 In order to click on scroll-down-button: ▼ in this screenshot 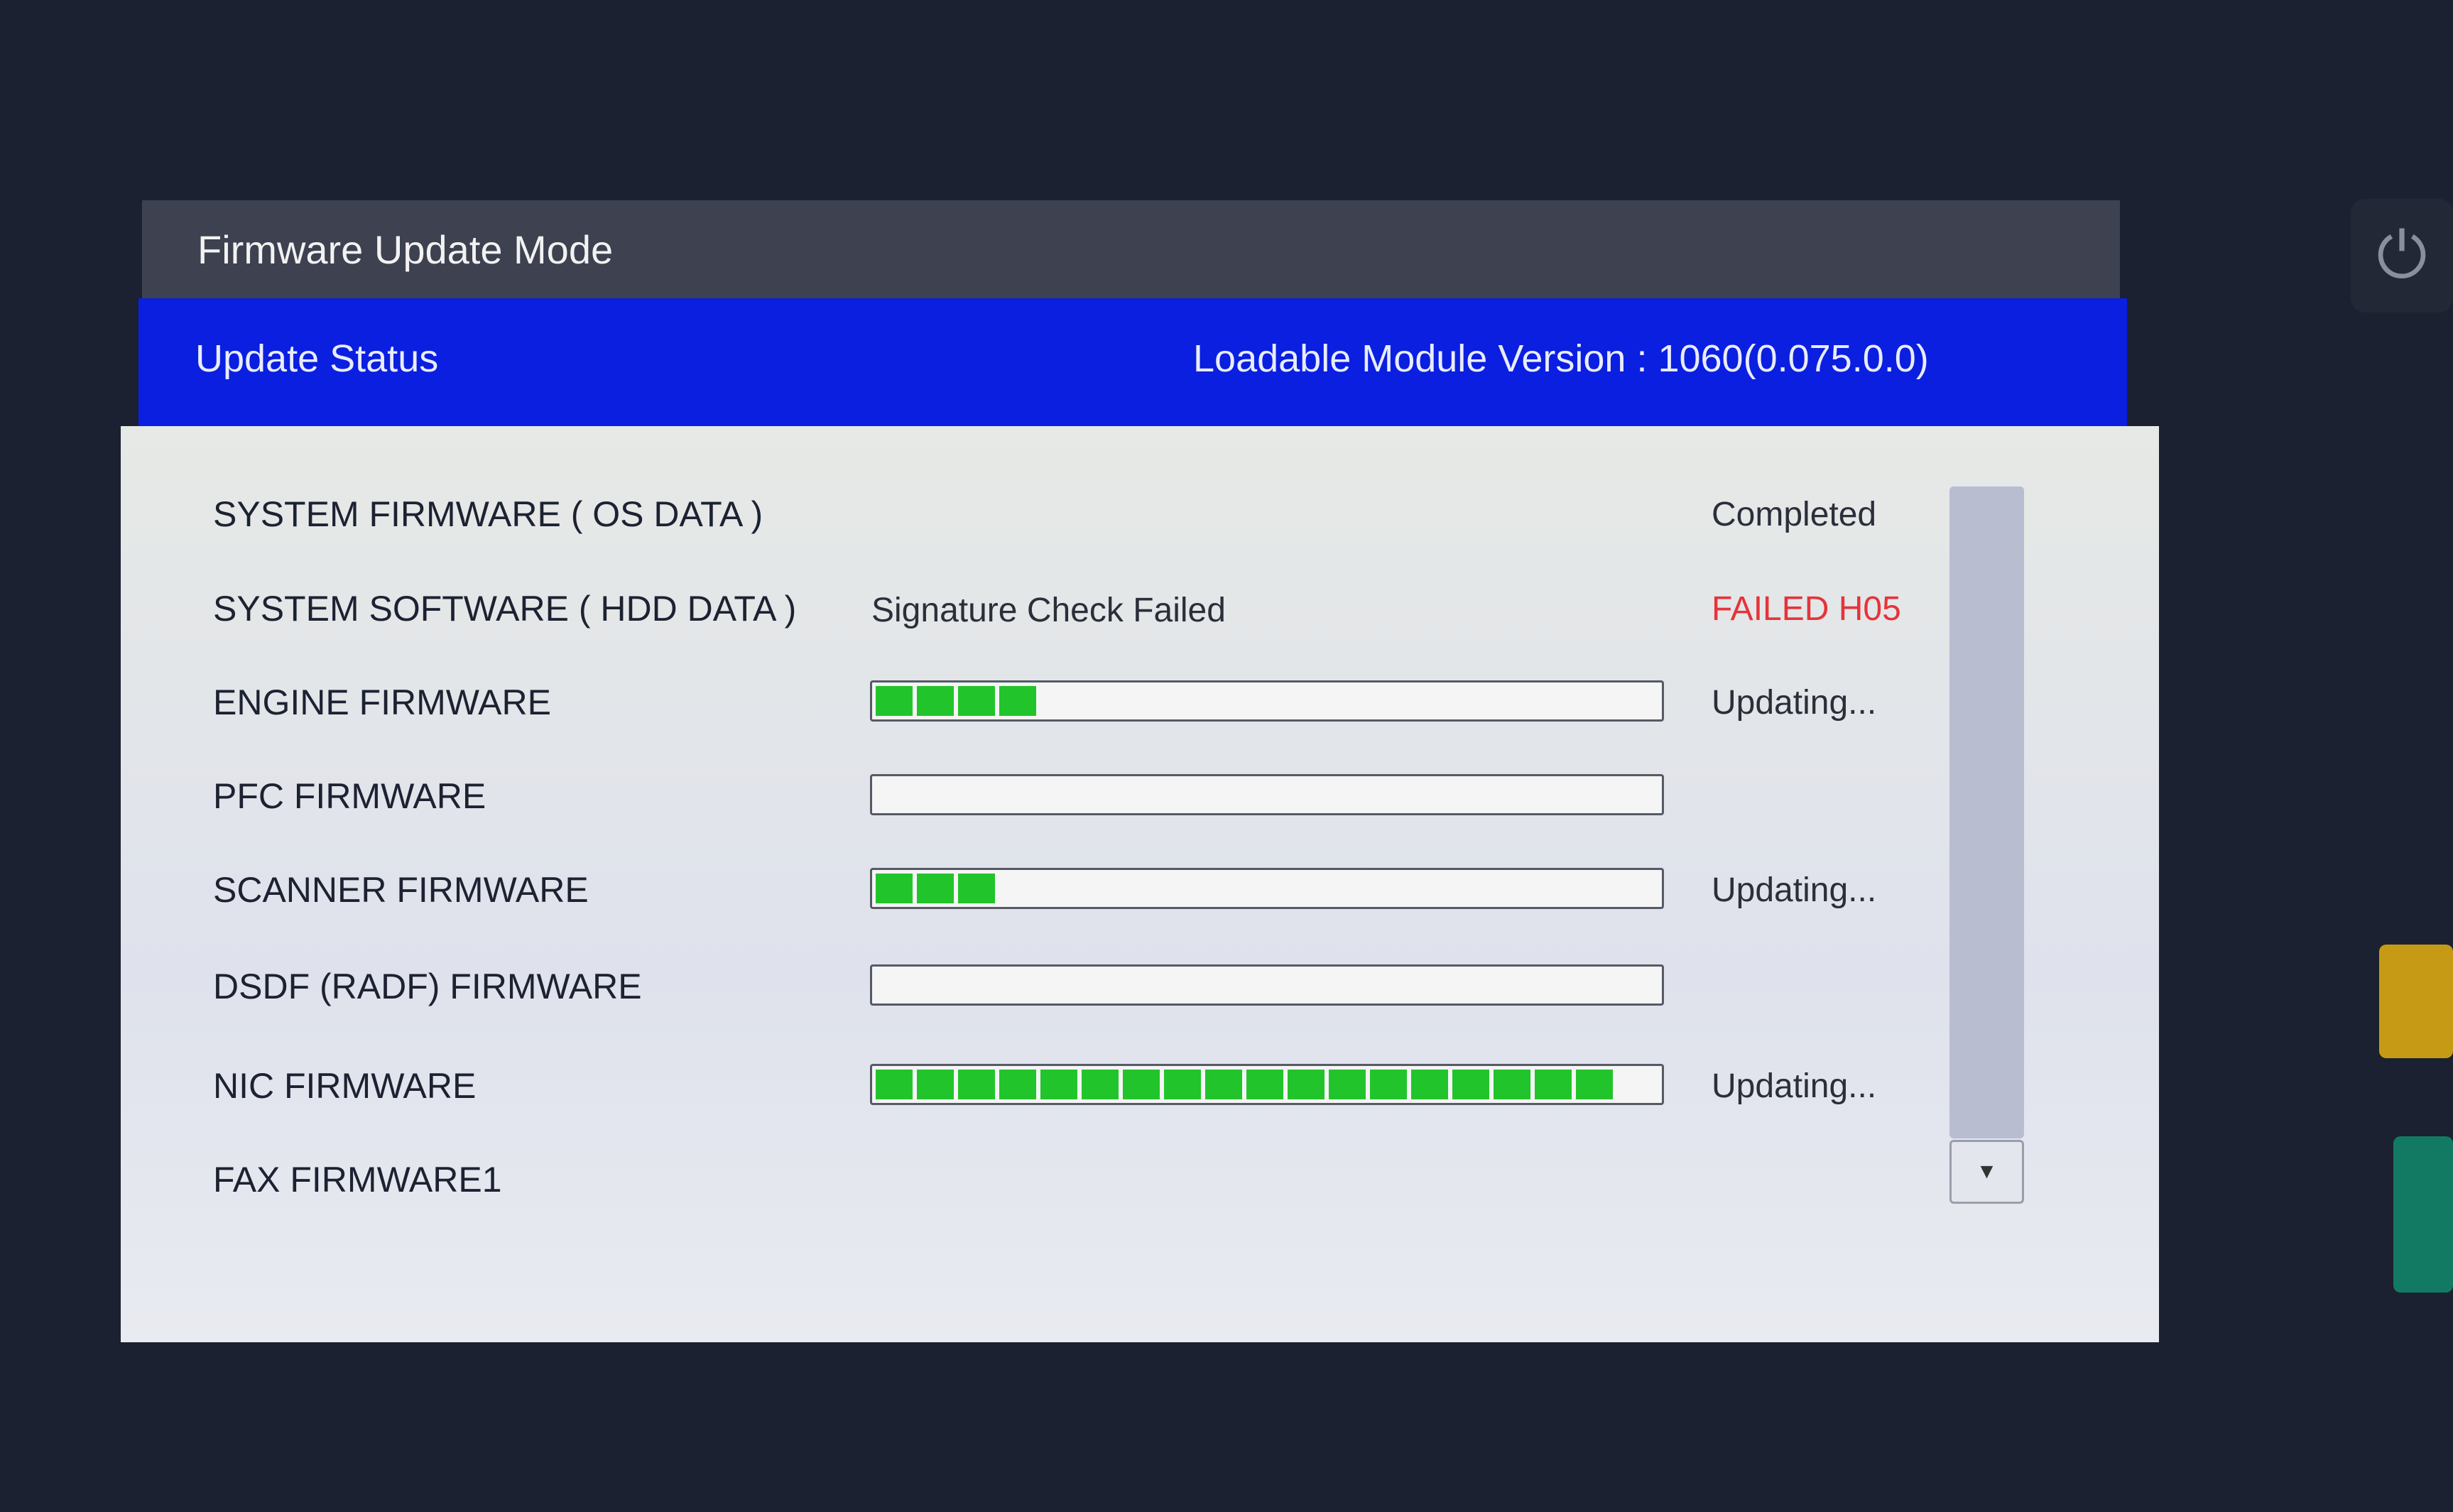, I will do `click(1986, 1172)`.